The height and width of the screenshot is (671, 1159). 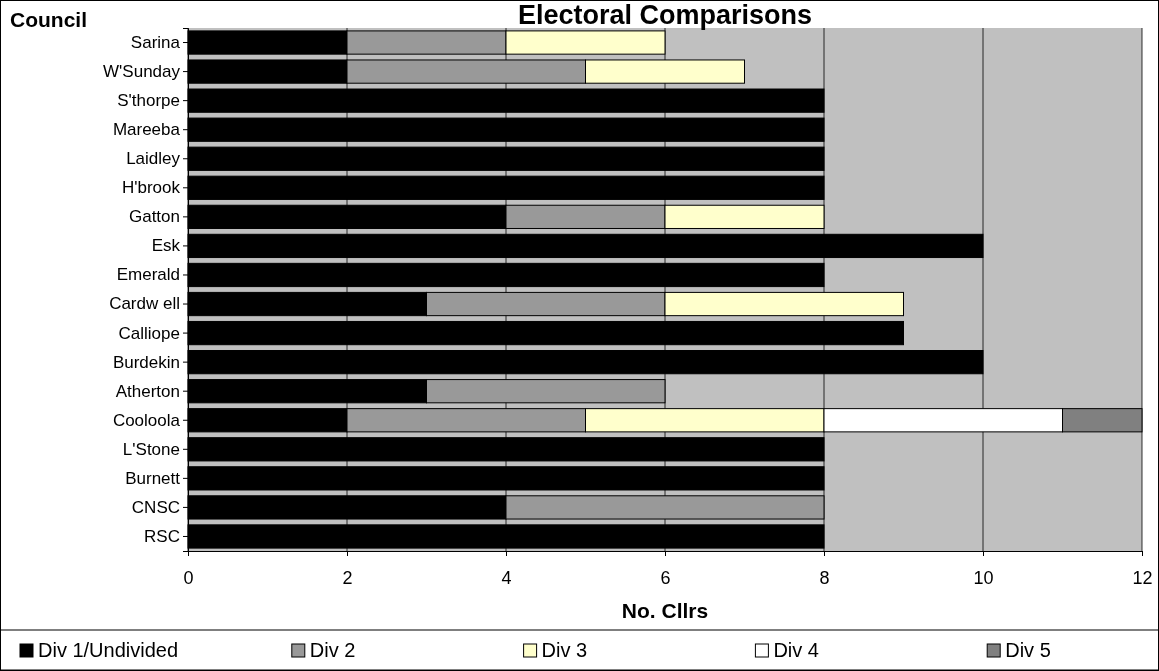 What do you see at coordinates (149, 333) in the screenshot?
I see `y-tick-label: Calliope` at bounding box center [149, 333].